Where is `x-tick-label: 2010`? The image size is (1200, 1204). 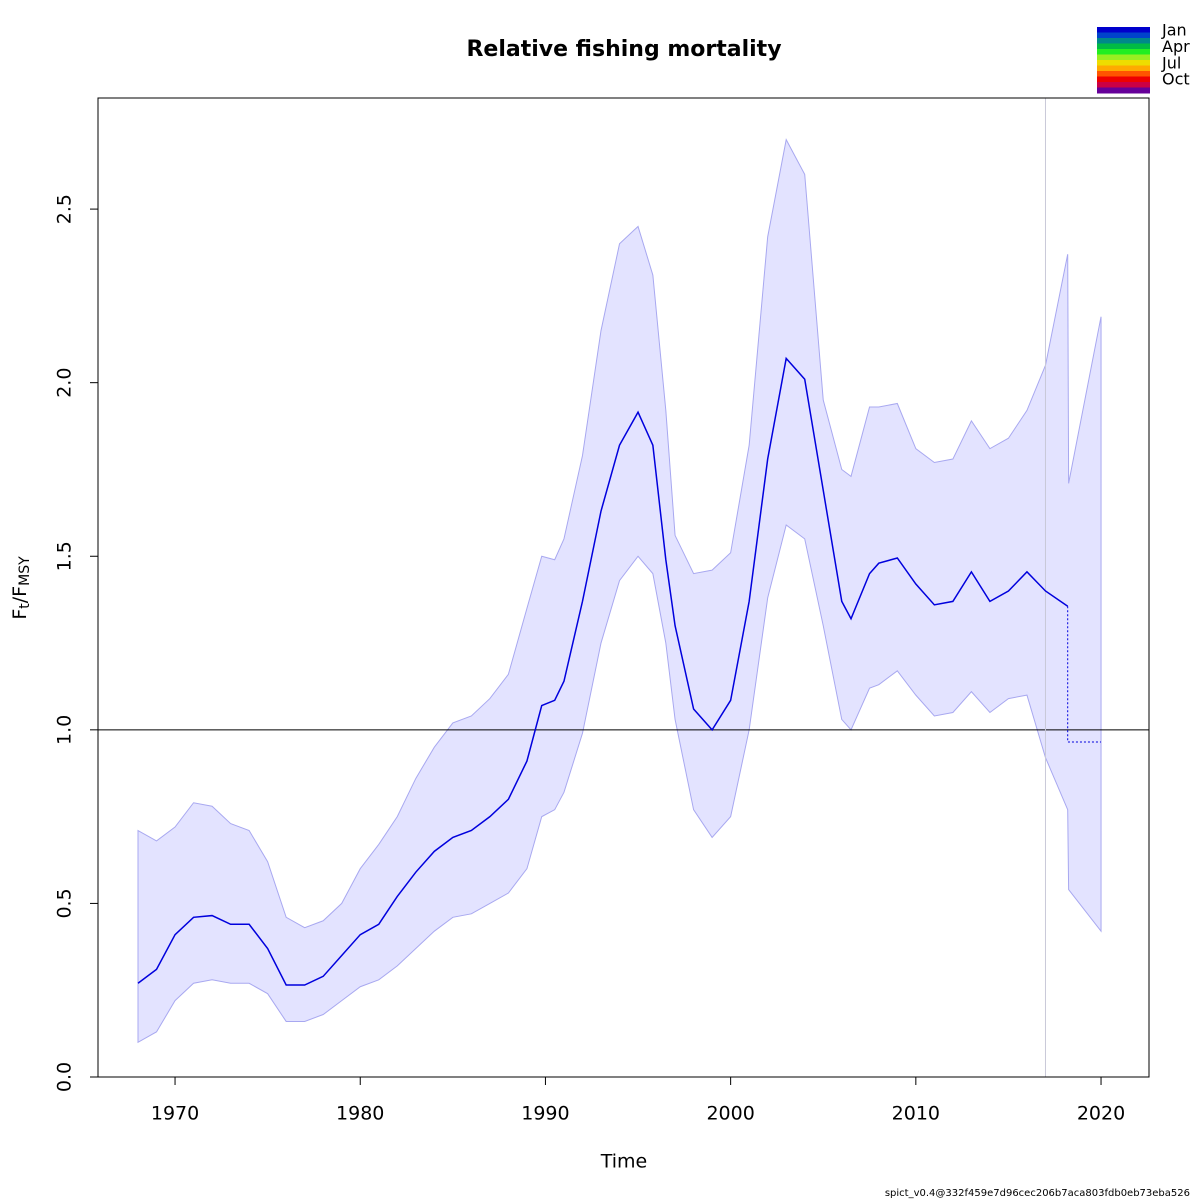
x-tick-label: 2010 is located at coordinates (916, 1114).